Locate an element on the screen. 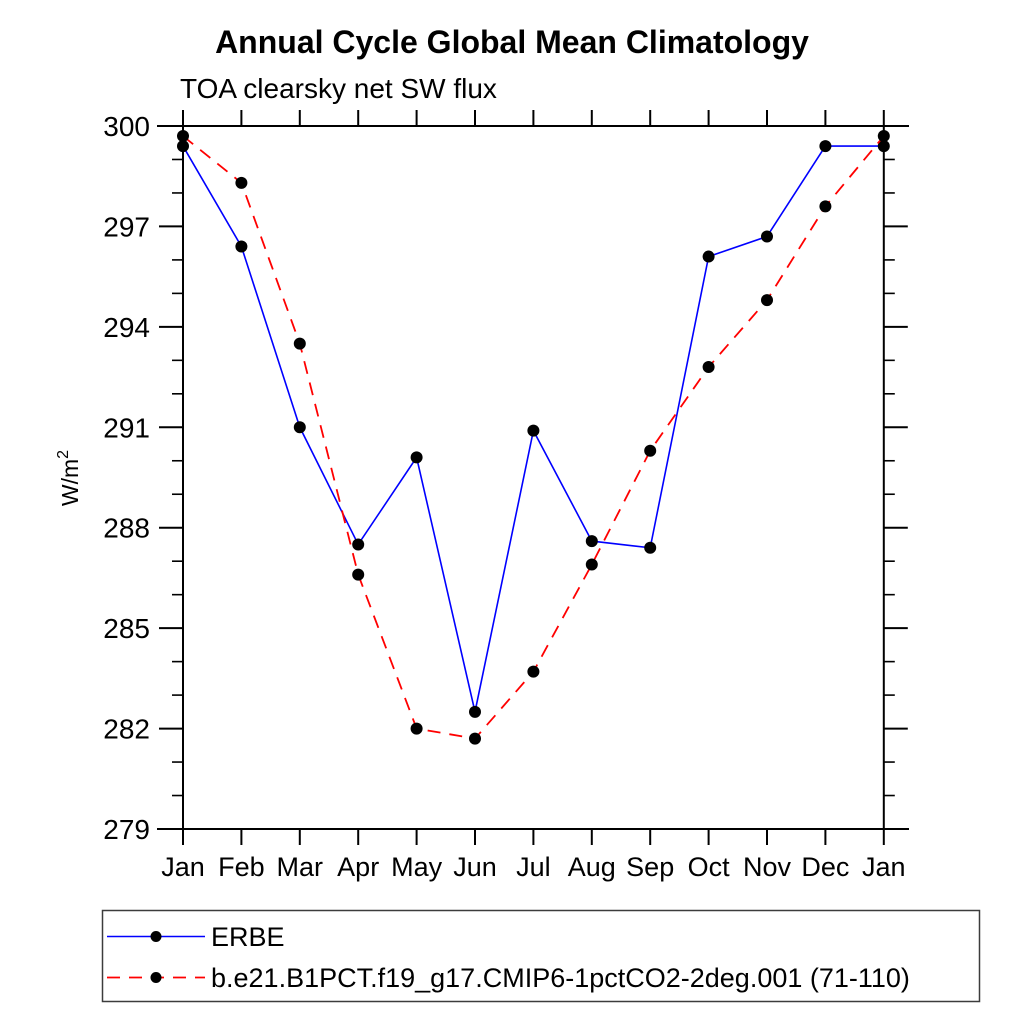 The image size is (1024, 1024). x-tick-label: Oct is located at coordinates (709, 867).